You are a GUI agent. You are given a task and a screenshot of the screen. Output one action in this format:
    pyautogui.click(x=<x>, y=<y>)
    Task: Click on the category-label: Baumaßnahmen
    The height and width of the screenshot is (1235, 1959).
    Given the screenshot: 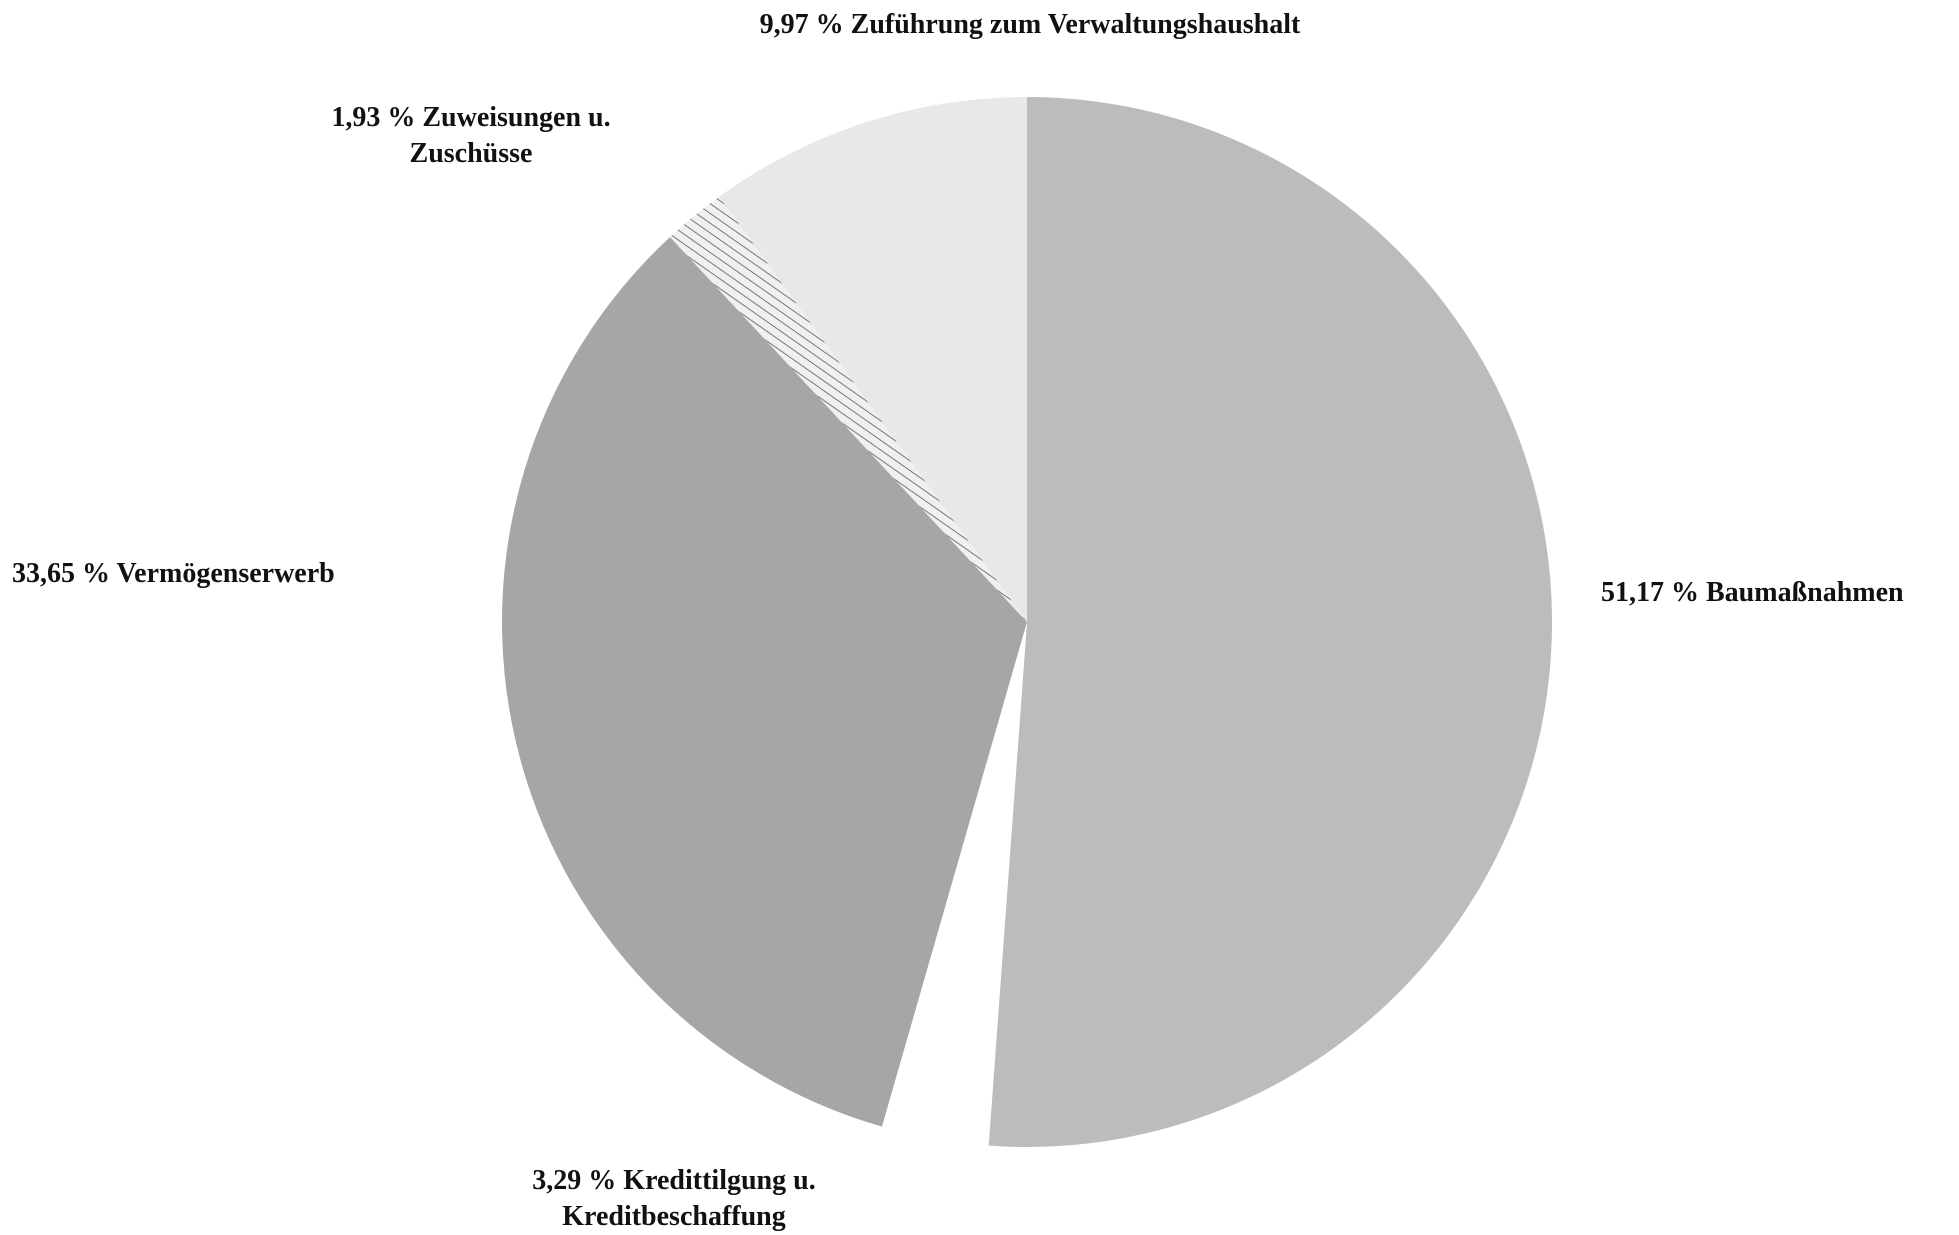 What is the action you would take?
    pyautogui.click(x=1805, y=592)
    